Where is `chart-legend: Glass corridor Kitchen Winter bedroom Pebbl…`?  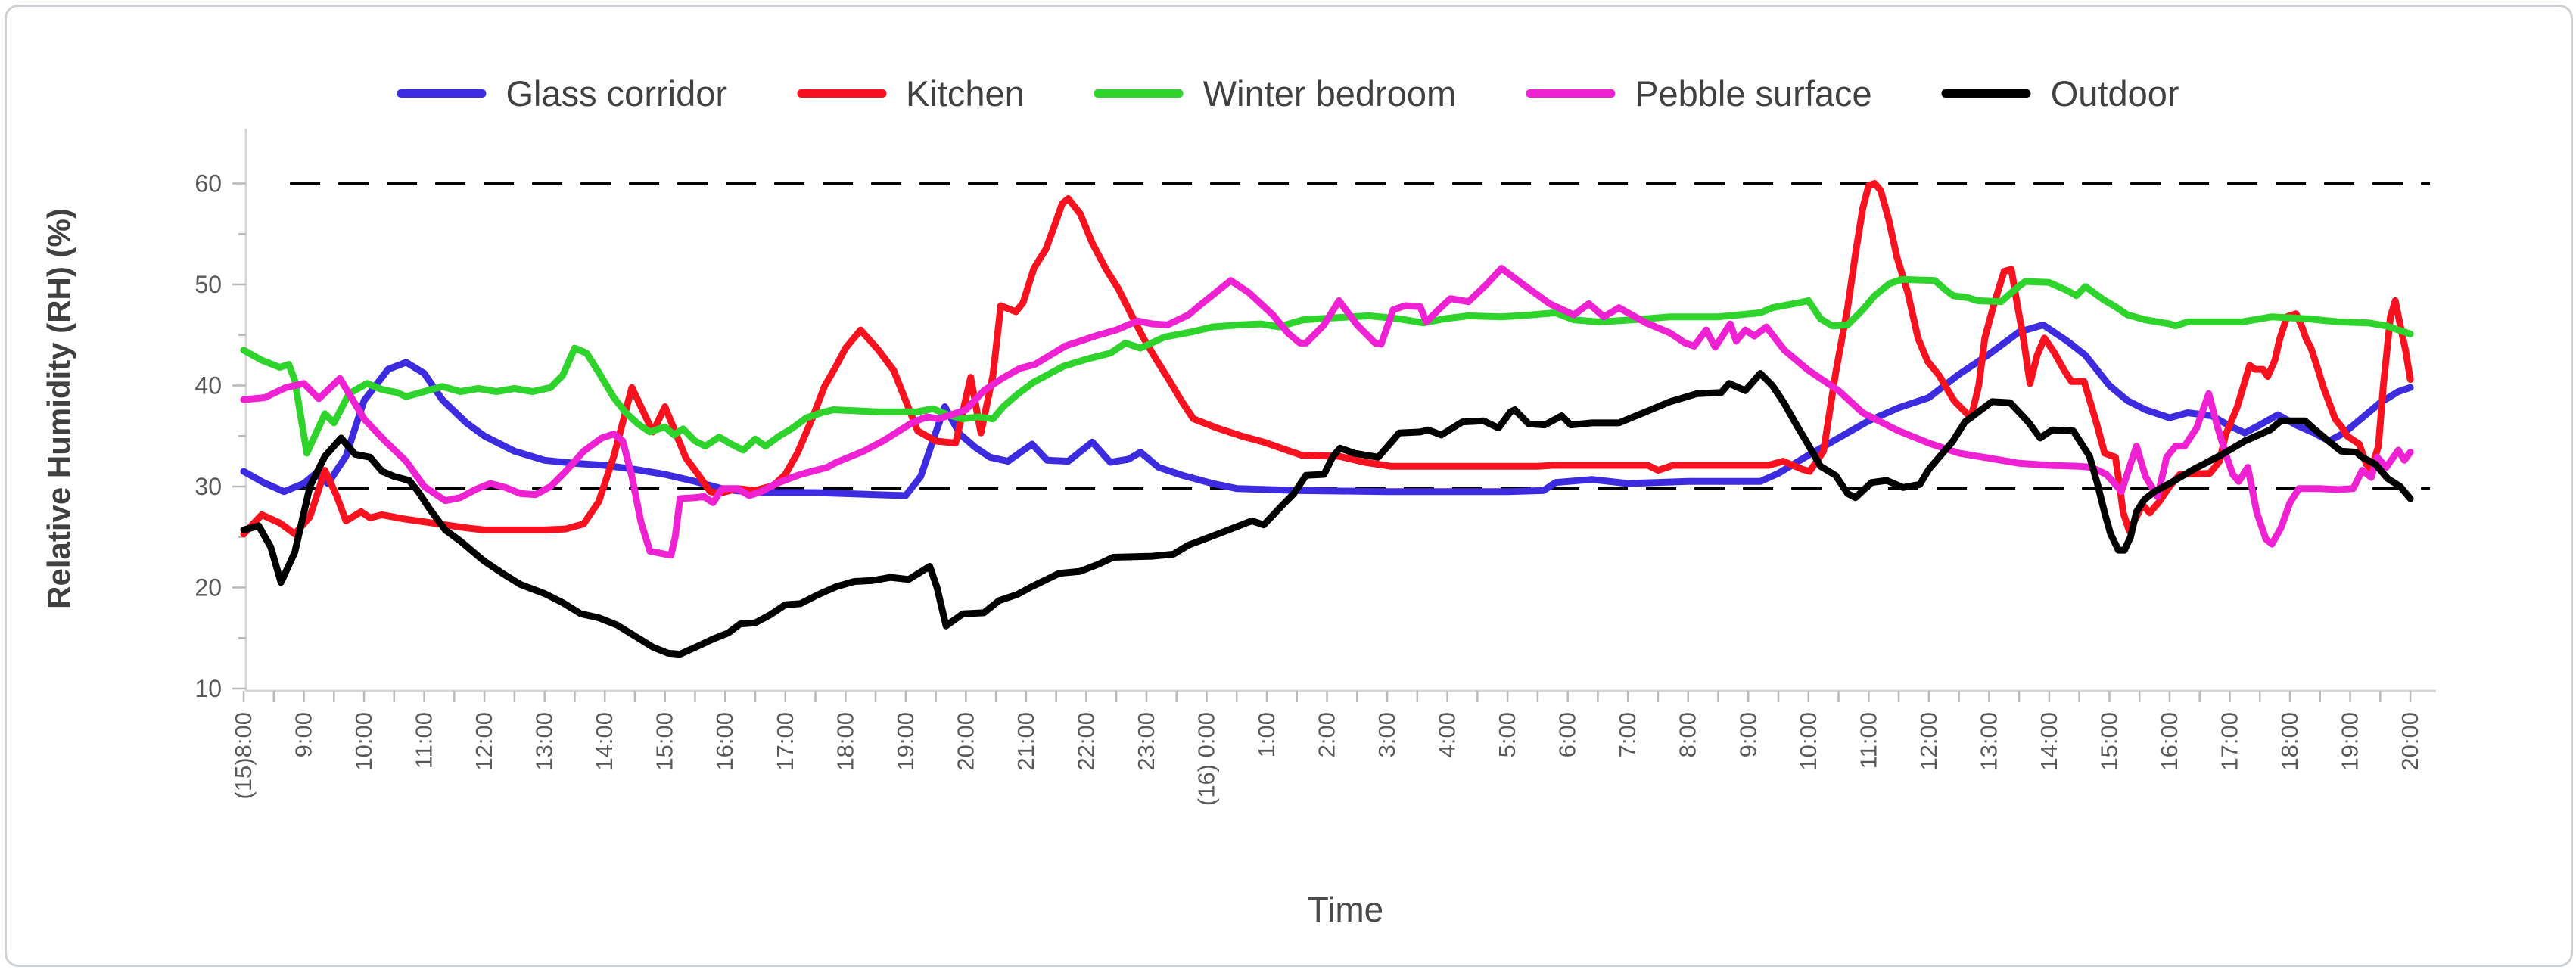
chart-legend: Glass corridor Kitchen Winter bedroom Pebbl… is located at coordinates (1288, 93).